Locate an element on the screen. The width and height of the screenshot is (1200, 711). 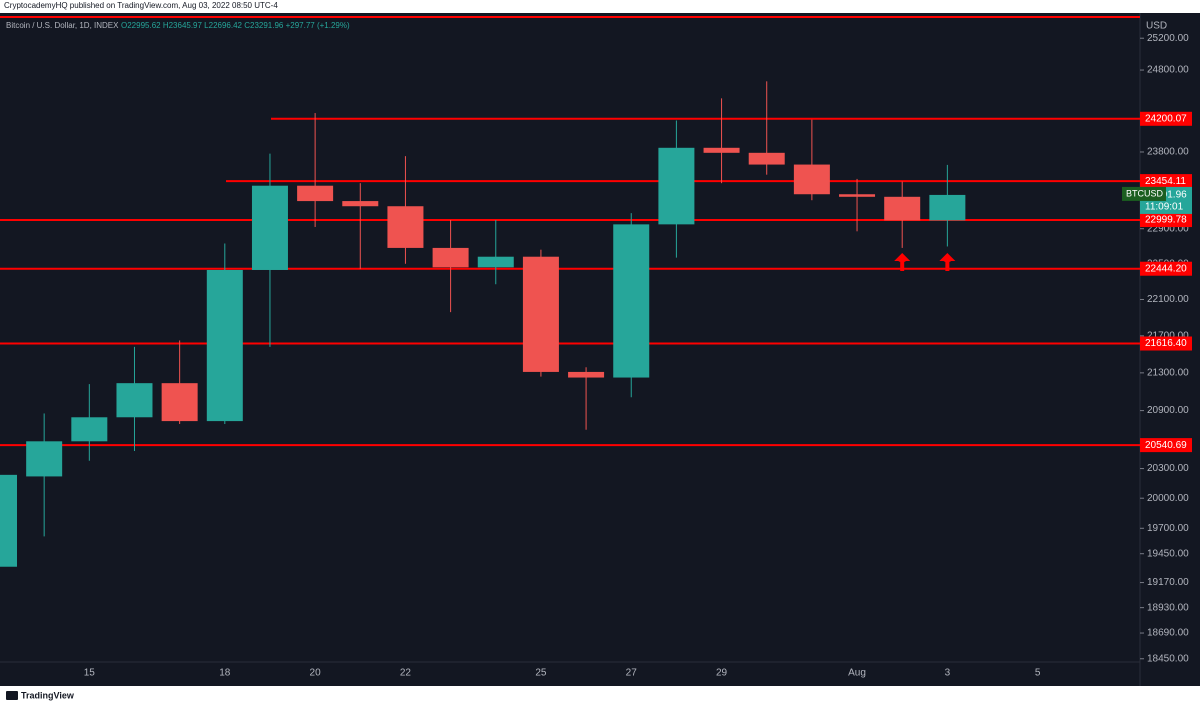
x-tick-label: Aug is located at coordinates (857, 673).